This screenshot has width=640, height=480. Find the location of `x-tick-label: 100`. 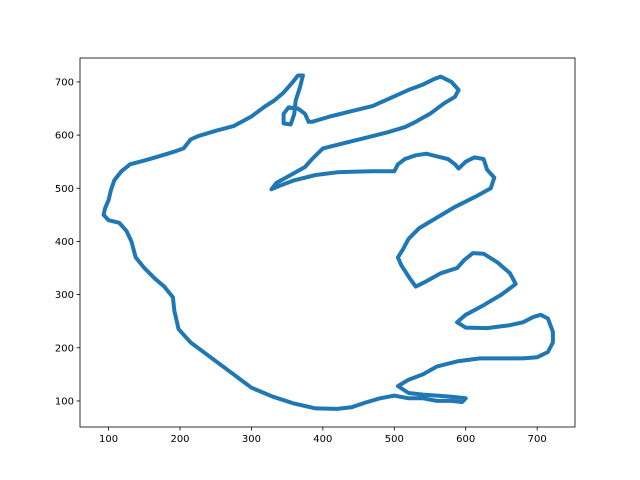

x-tick-label: 100 is located at coordinates (108, 439).